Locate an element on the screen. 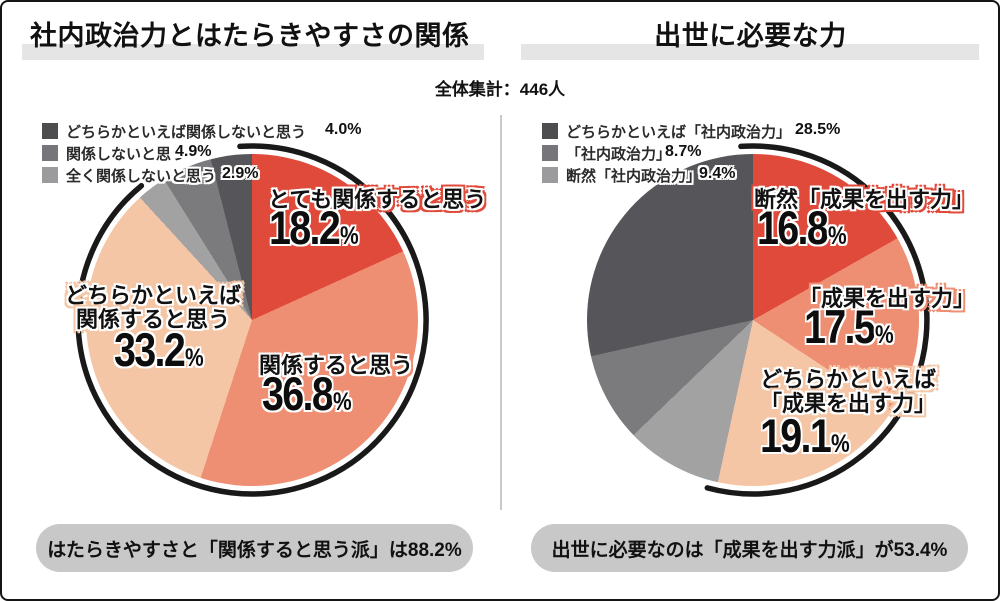  slice-value: 19.1% is located at coordinates (805, 435).